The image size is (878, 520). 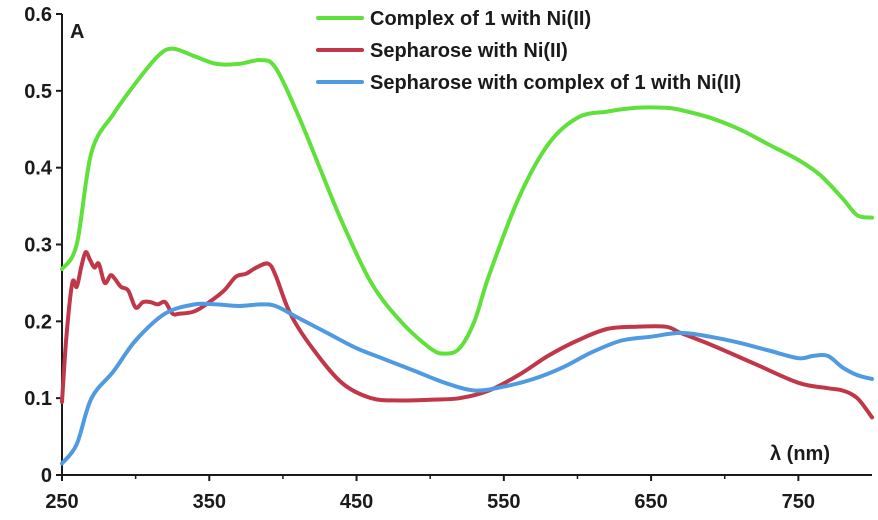 I want to click on y-tick-label: 0.6, so click(x=38, y=15).